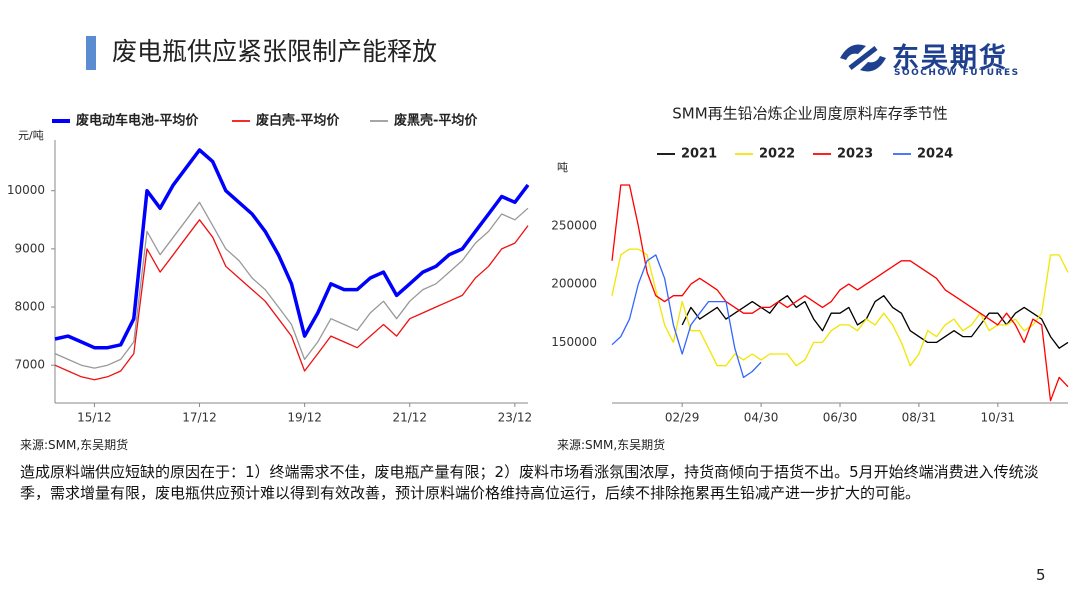  I want to click on y-tick-label: 250000, so click(574, 225).